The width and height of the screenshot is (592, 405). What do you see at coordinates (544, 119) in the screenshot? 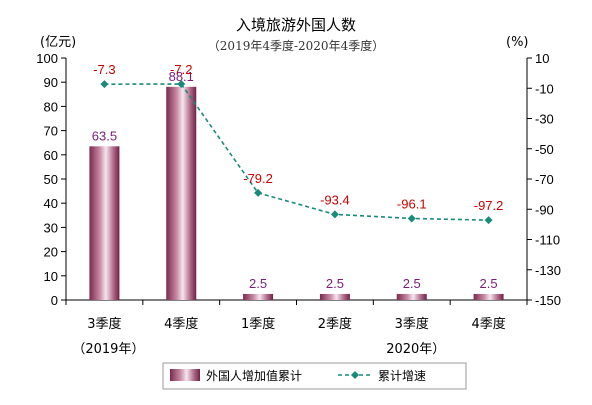
I see `right-tick-label: -30` at bounding box center [544, 119].